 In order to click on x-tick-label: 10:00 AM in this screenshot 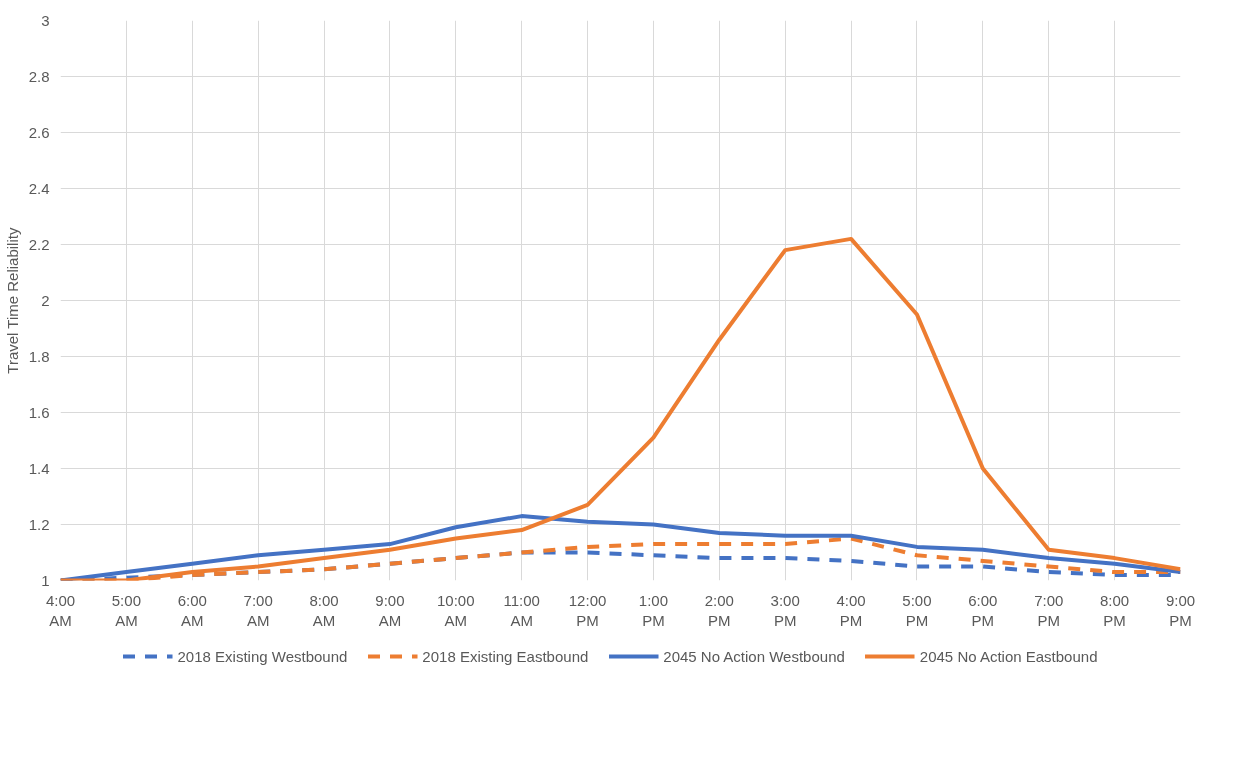, I will do `click(456, 610)`.